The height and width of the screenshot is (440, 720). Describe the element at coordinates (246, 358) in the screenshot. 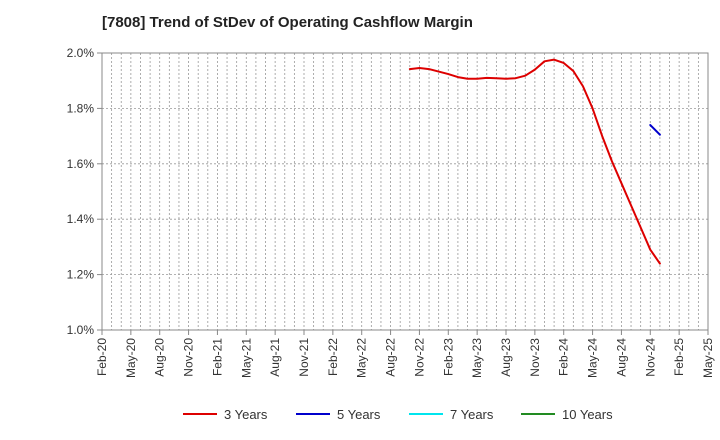

I see `x-tick-label: May-21` at that location.